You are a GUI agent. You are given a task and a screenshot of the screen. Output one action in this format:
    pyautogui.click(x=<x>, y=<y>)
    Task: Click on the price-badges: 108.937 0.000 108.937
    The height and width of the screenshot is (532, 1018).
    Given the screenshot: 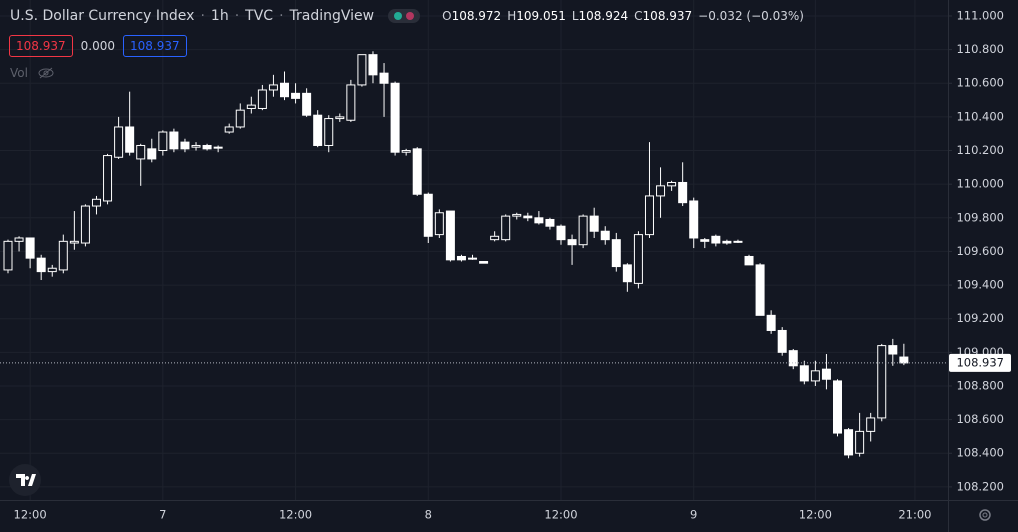 What is the action you would take?
    pyautogui.click(x=98, y=46)
    